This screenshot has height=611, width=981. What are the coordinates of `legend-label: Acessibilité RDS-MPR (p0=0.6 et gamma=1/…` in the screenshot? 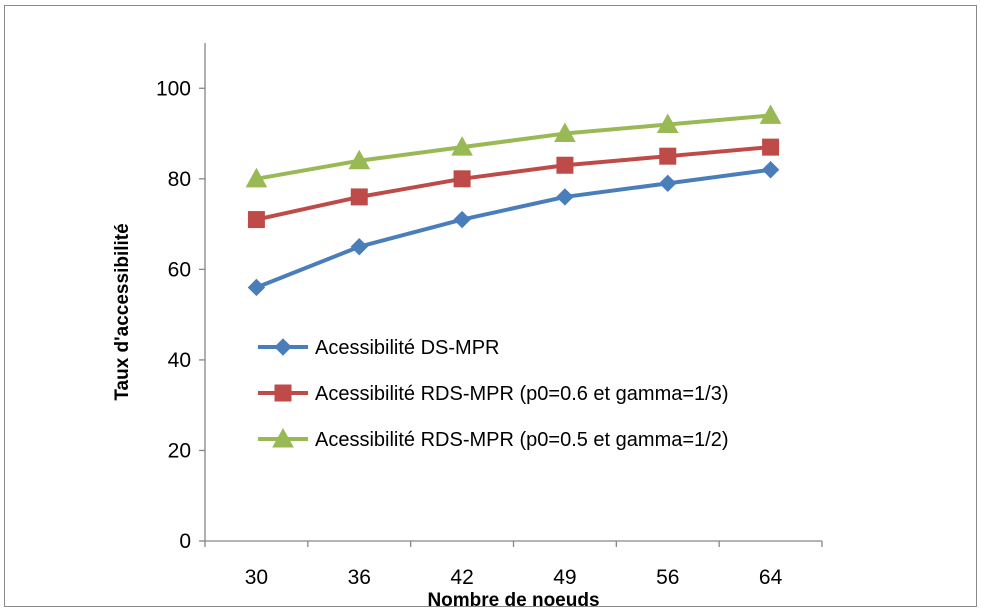 It's located at (522, 394).